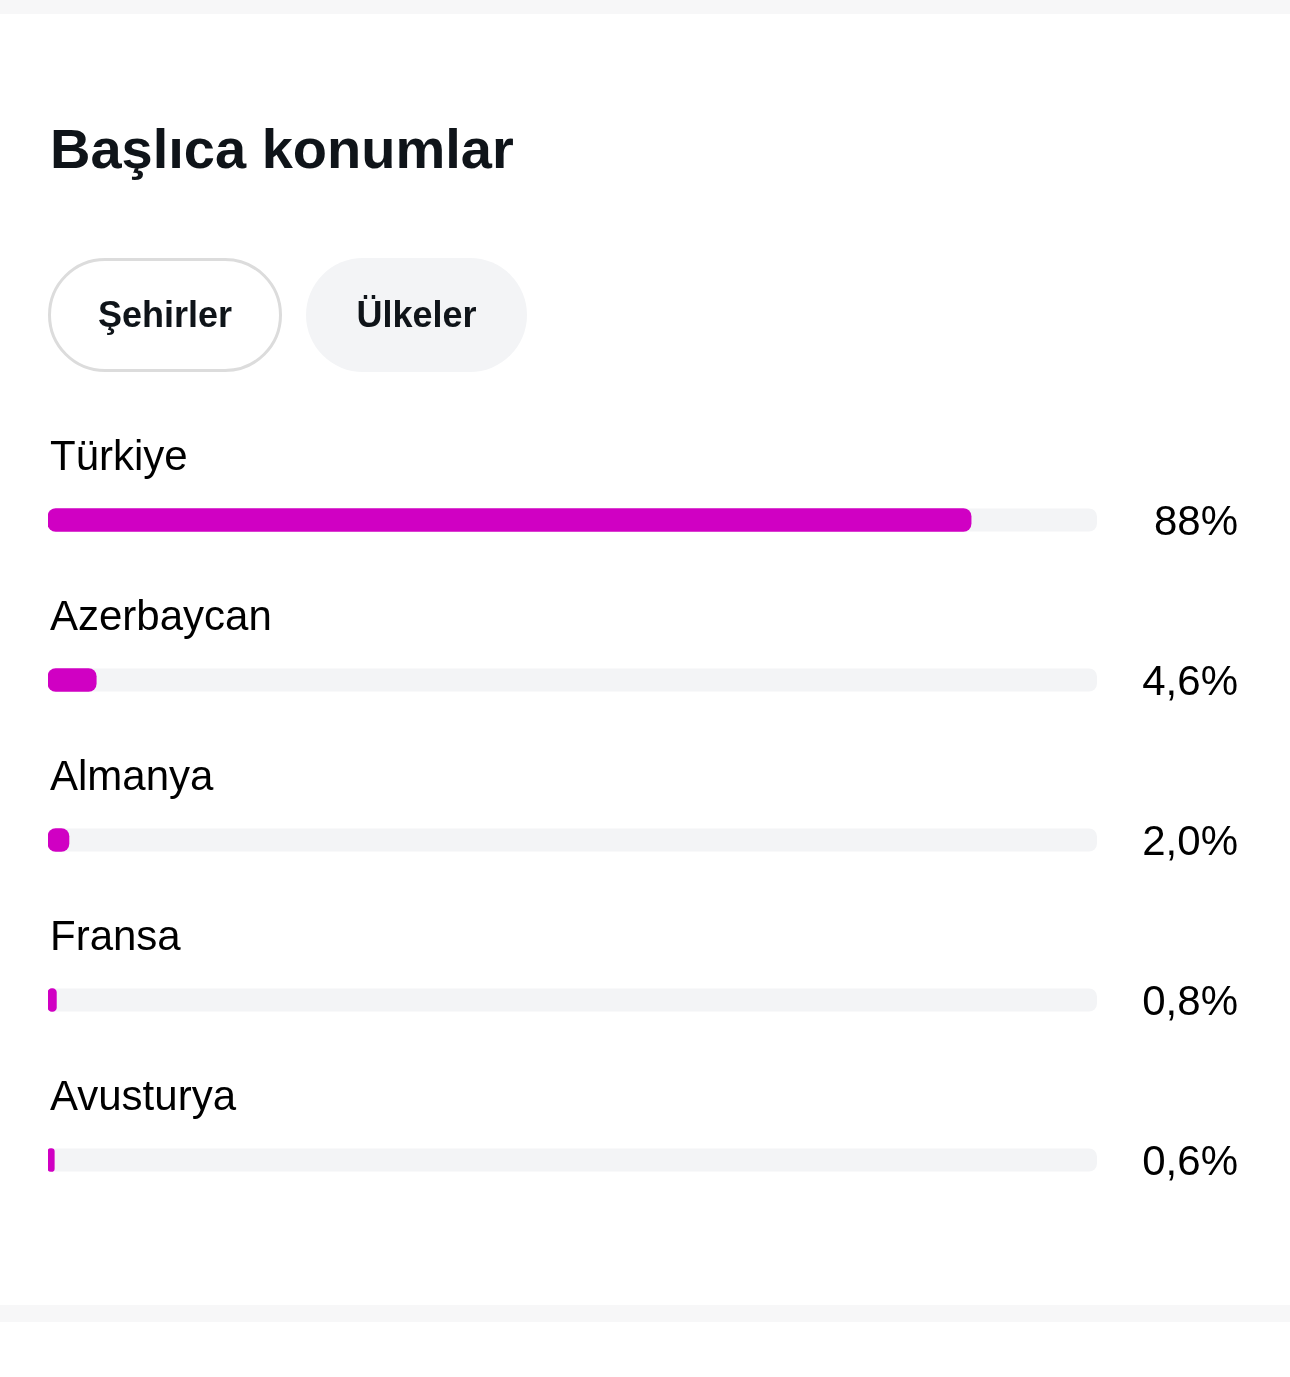  What do you see at coordinates (161, 615) in the screenshot?
I see `y-tick-label: Azerbaycan` at bounding box center [161, 615].